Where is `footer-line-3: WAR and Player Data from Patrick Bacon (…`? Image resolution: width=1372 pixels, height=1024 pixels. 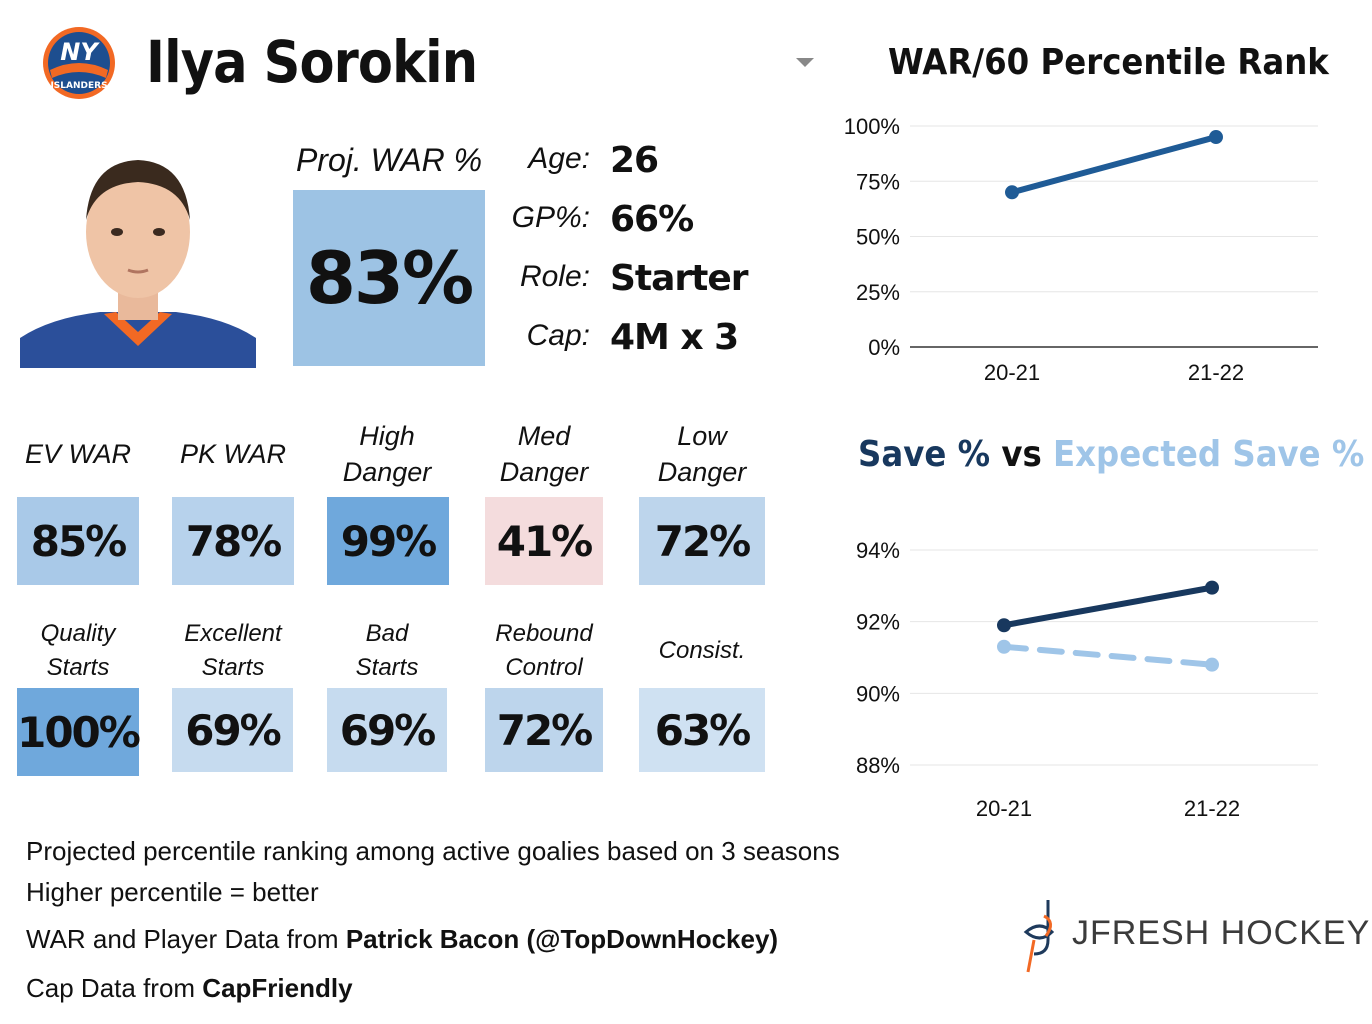
footer-line-3: WAR and Player Data from Patrick Bacon (… is located at coordinates (402, 939).